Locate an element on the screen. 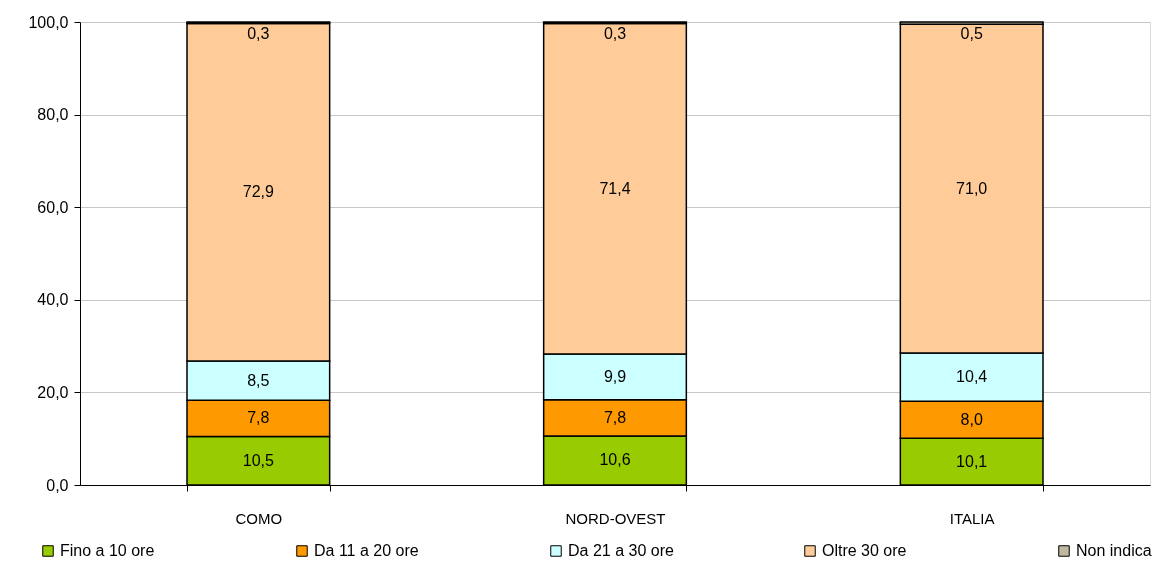 This screenshot has width=1167, height=568. x-tick-label: NORD-OVEST is located at coordinates (615, 518).